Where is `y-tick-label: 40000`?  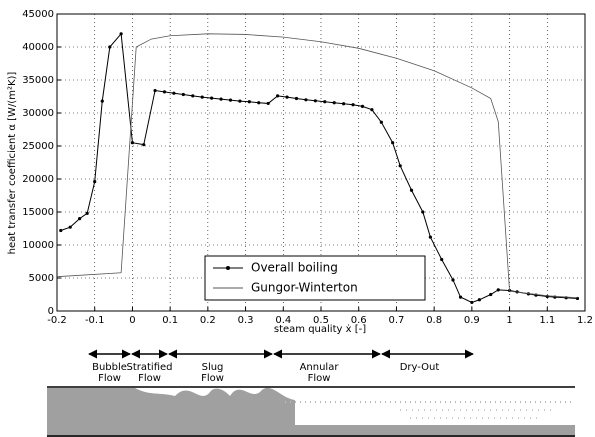
y-tick-label: 40000 is located at coordinates (38, 47).